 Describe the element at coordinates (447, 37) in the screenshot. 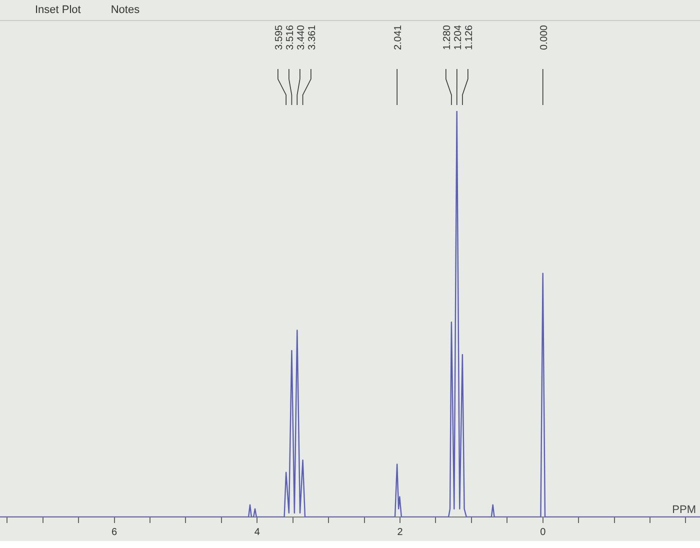

I see `text: 1.280` at that location.